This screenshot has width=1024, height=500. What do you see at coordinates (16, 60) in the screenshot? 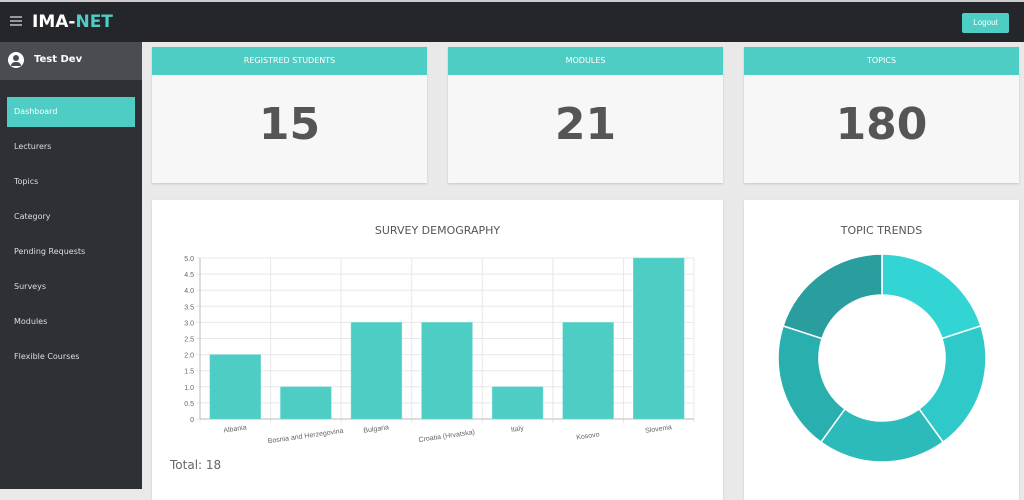
I see `user-avatar-icon` at bounding box center [16, 60].